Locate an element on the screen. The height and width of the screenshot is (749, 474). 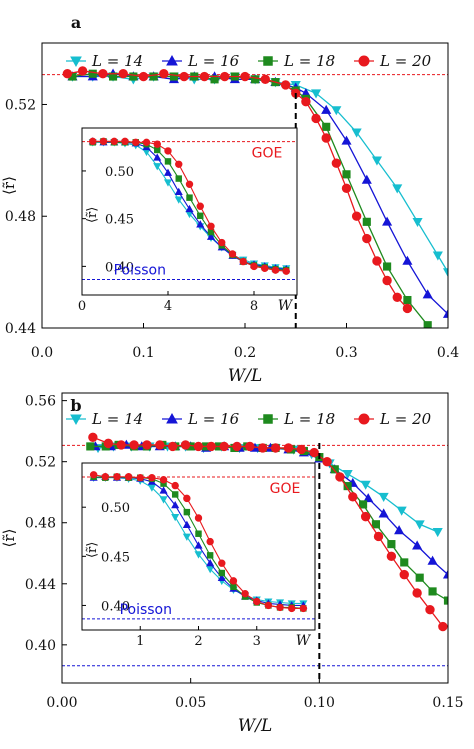
x-tick-label: 0.15 is located at coordinates (447, 703).